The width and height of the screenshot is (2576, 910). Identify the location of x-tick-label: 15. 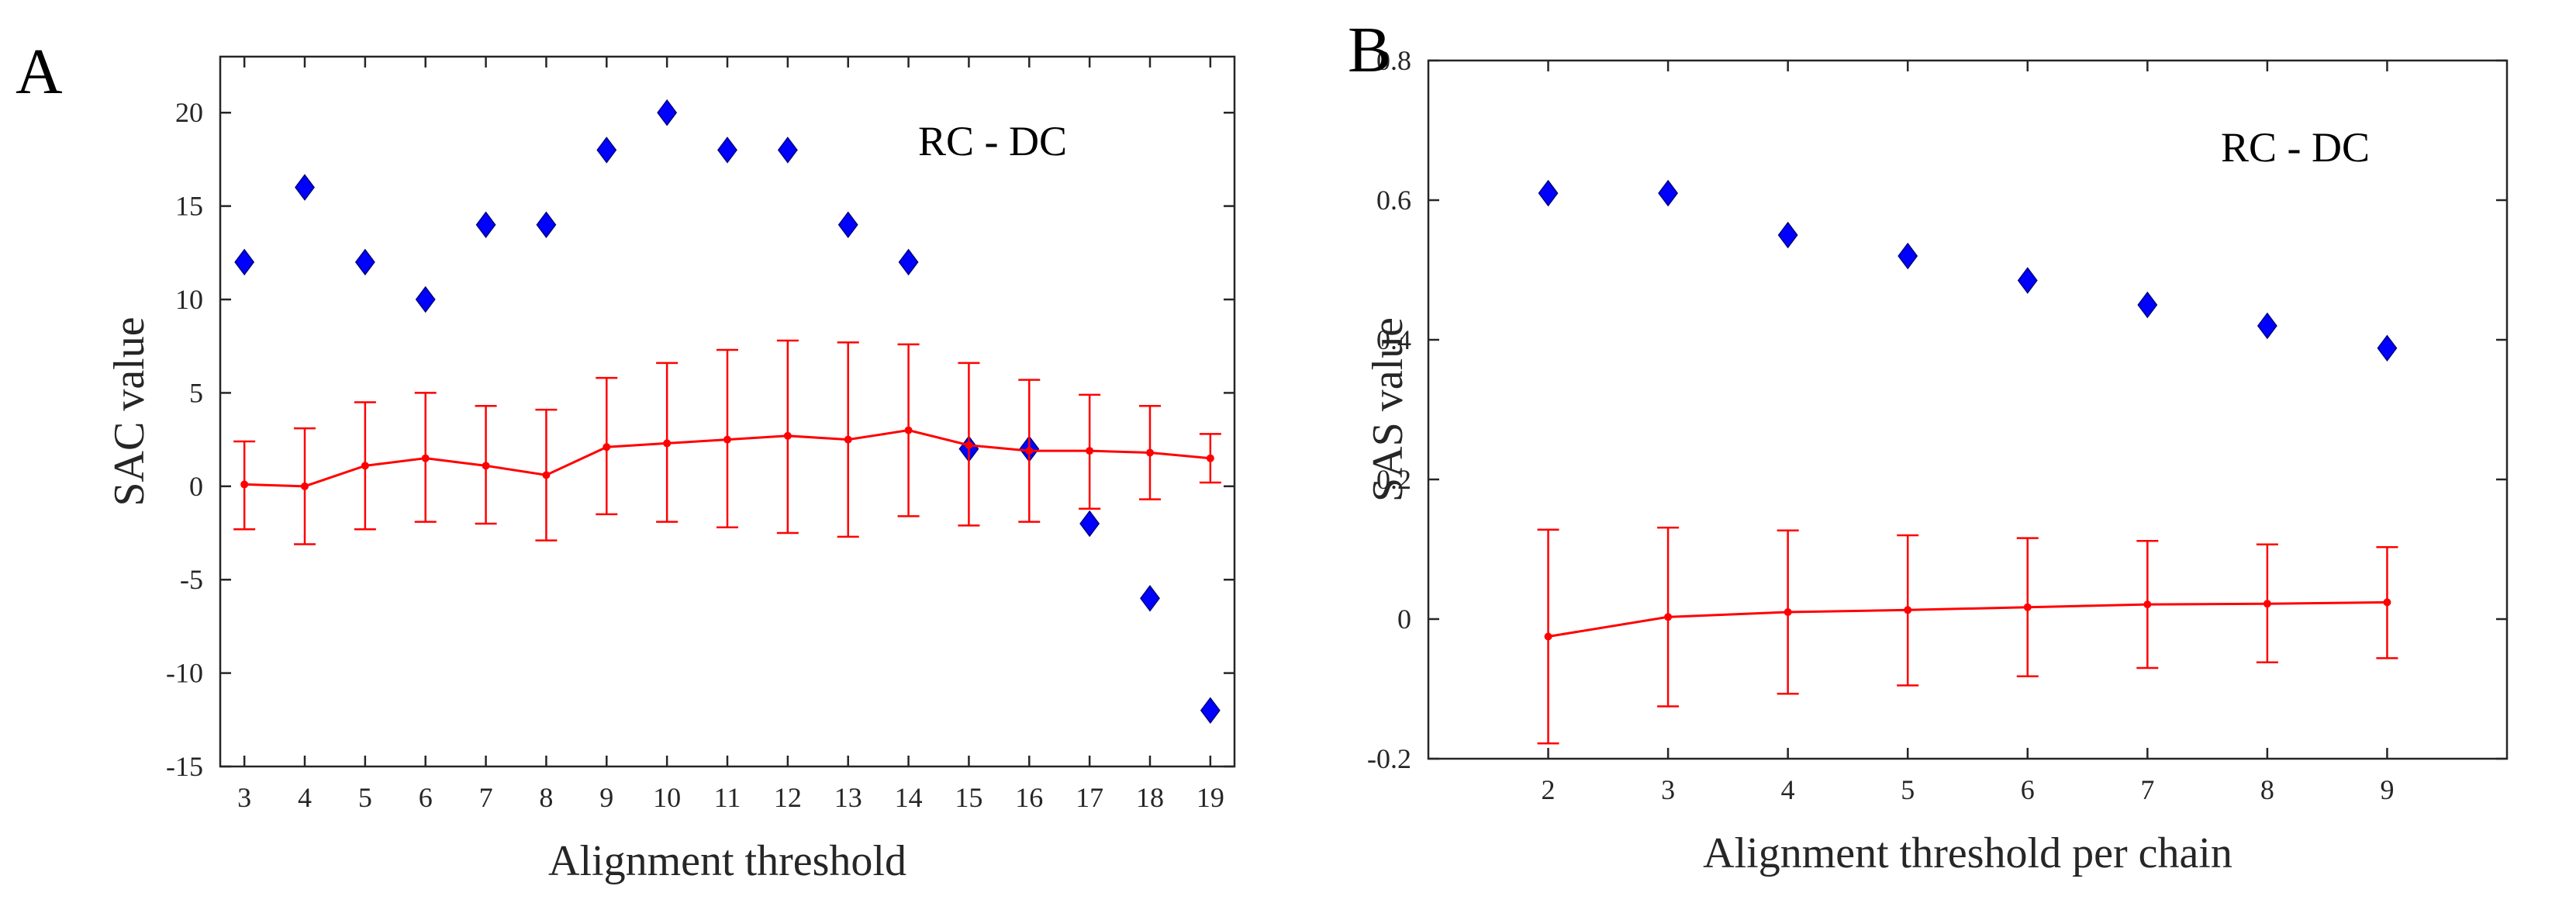
(969, 797).